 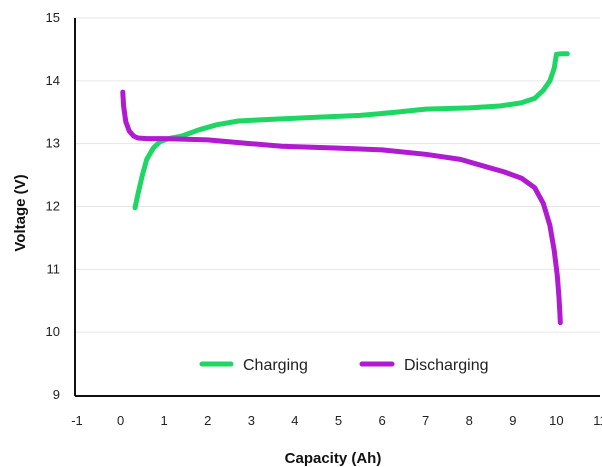 I want to click on x-tick-label: 7, so click(x=425, y=420).